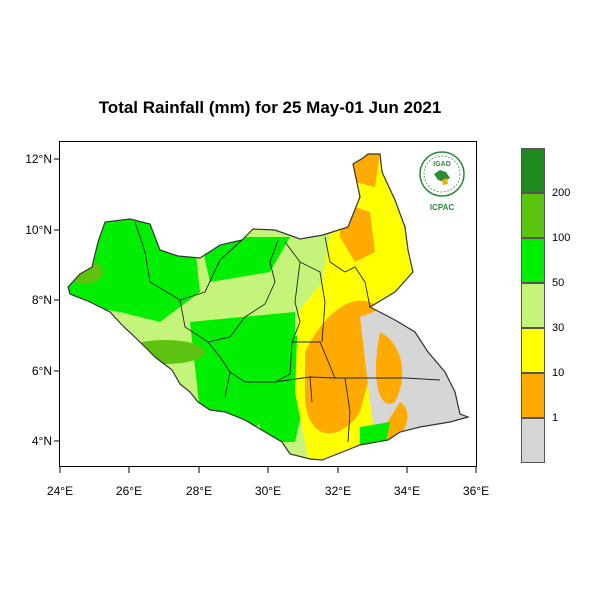 The image size is (600, 600). I want to click on color-legend, so click(533, 305).